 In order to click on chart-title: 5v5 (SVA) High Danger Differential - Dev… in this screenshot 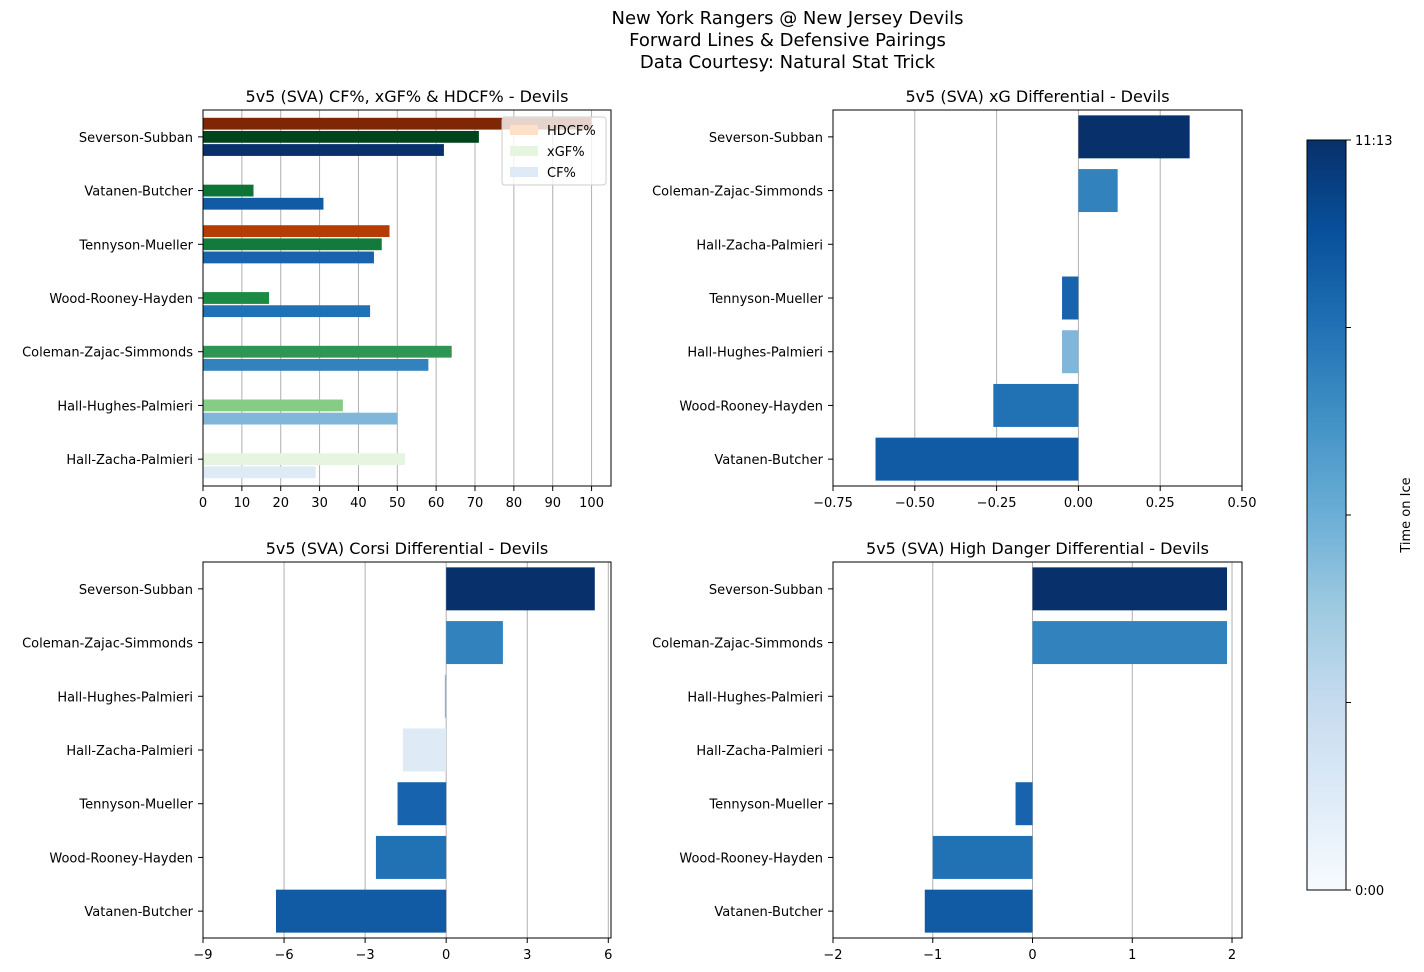, I will do `click(1037, 548)`.